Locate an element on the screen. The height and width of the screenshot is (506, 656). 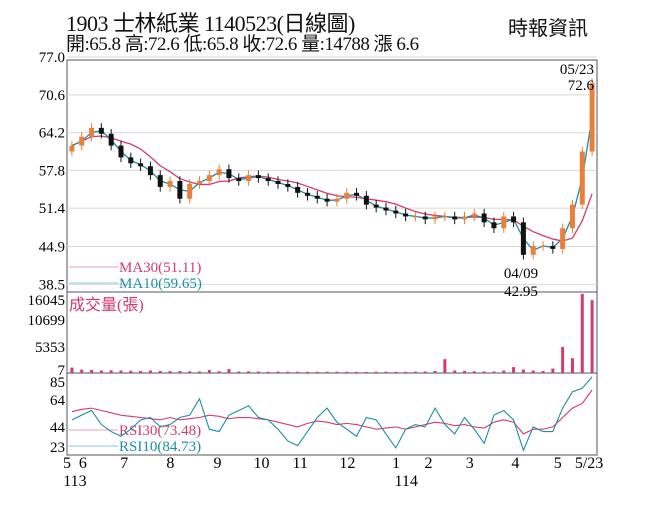
rsi-legend-label: RSI30(73.48) is located at coordinates (160, 431).